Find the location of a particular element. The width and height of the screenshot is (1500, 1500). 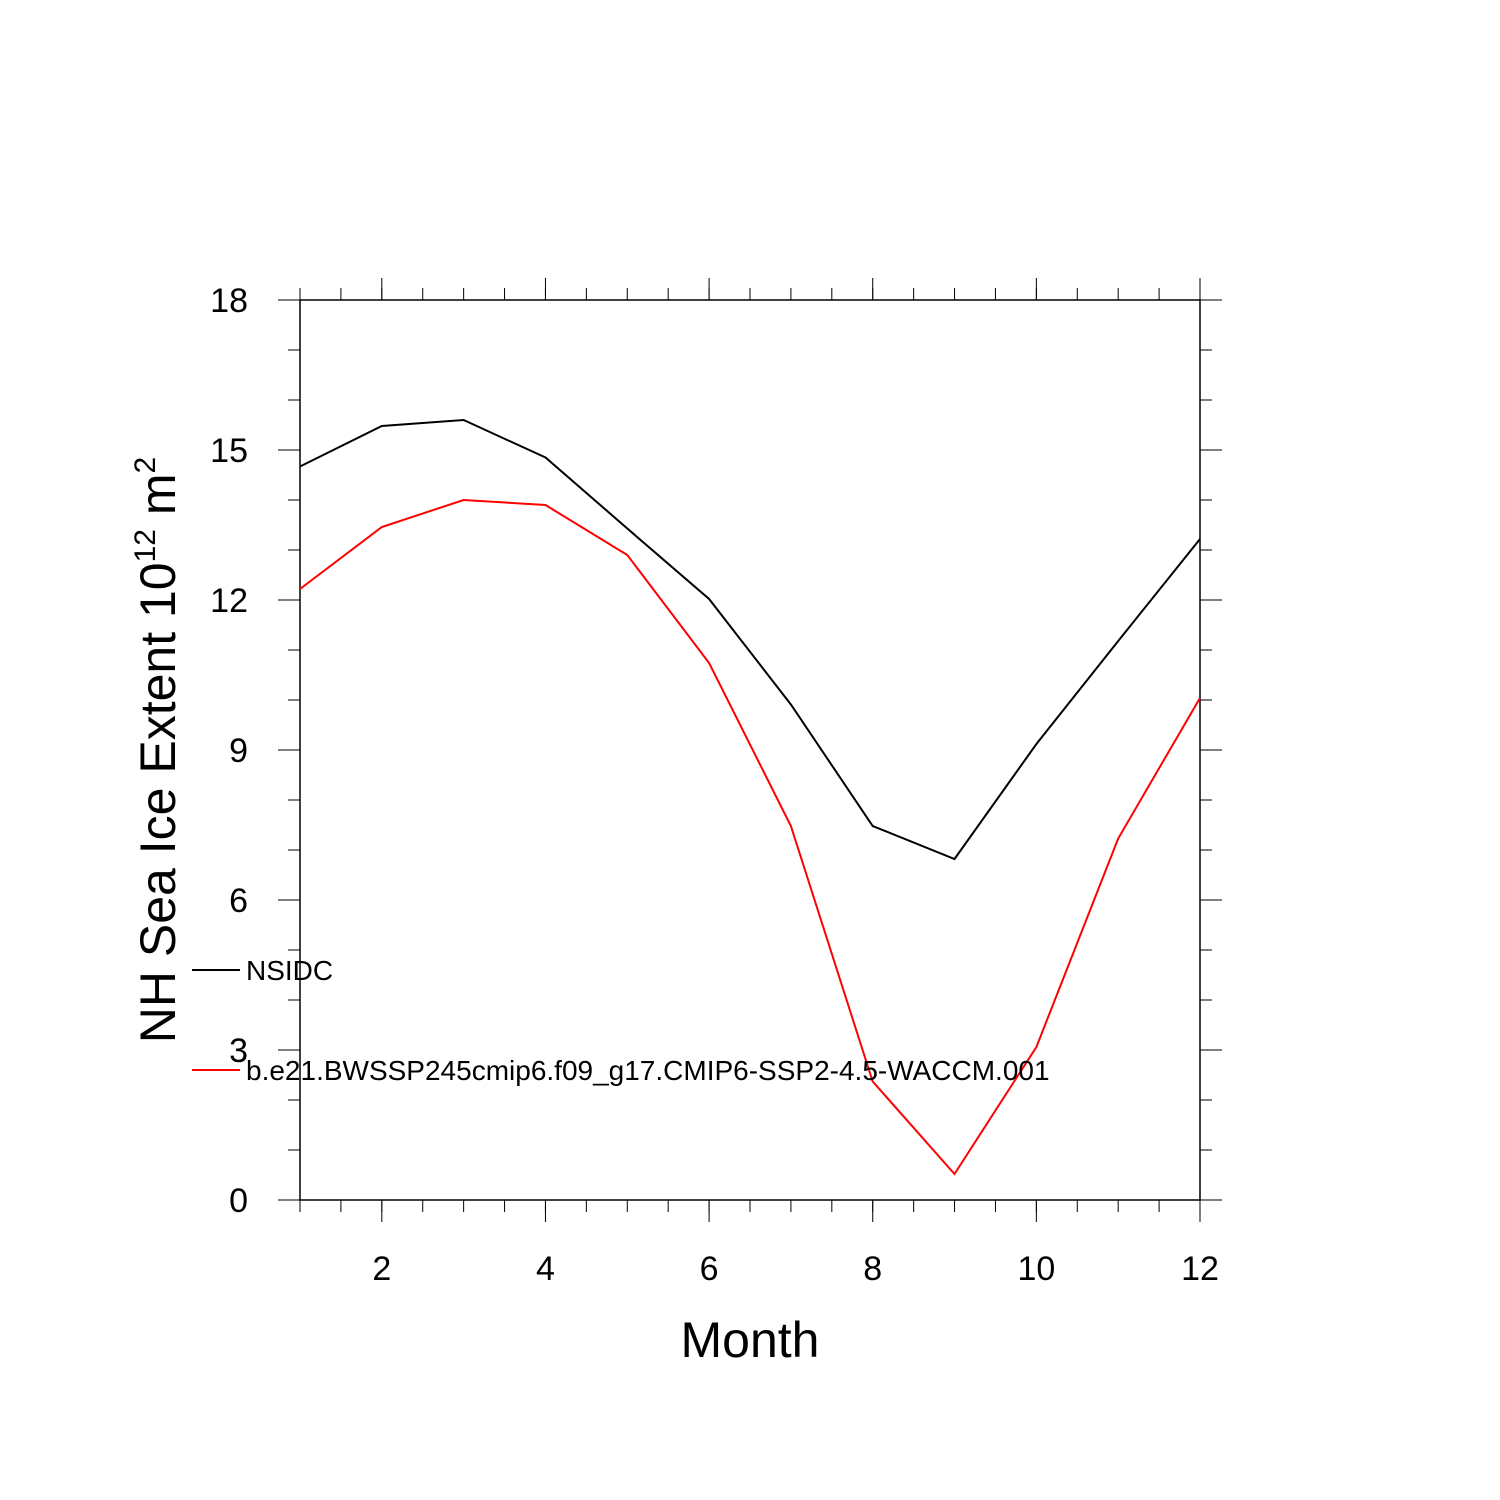

y-tick-label: 18 is located at coordinates (229, 301).